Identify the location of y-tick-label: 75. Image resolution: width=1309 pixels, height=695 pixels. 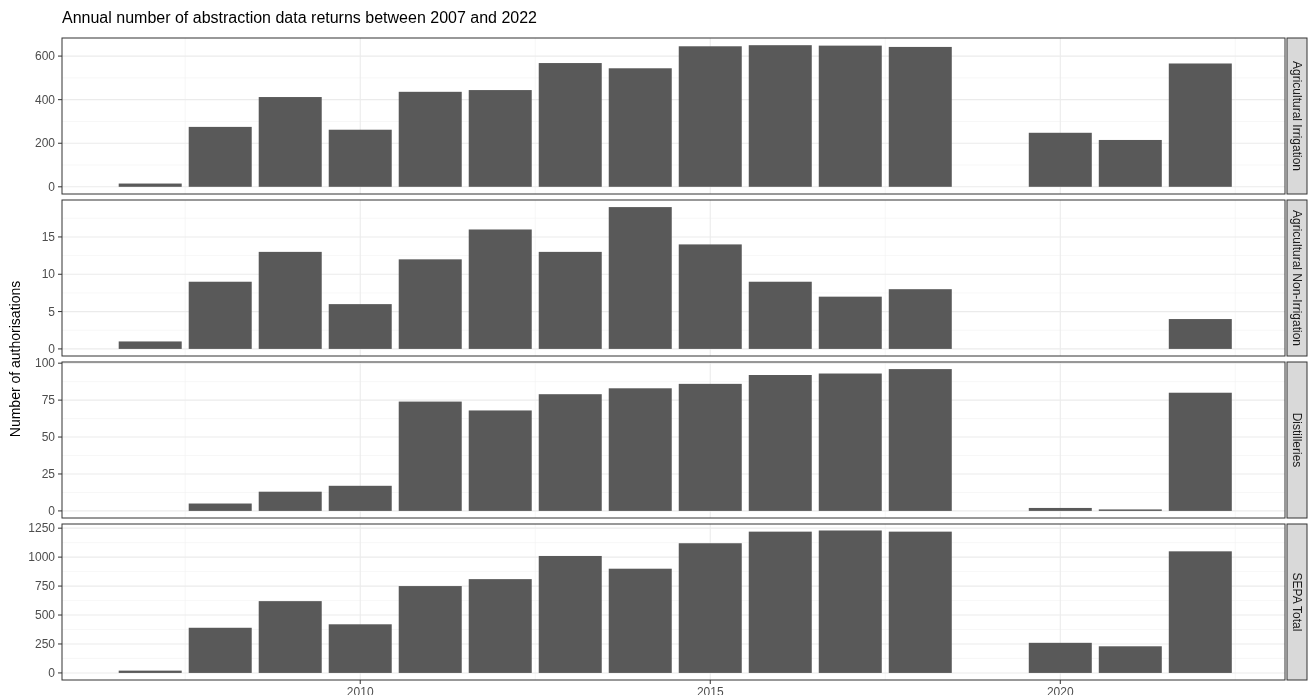
(48, 400).